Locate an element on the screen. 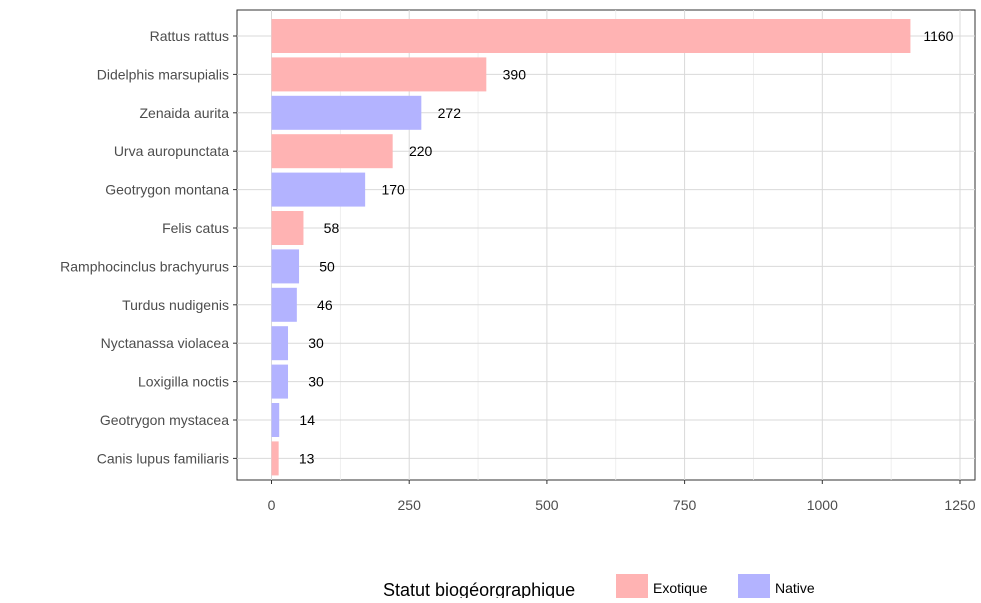 The height and width of the screenshot is (603, 981). legend-title: Statut biogéorgraphique is located at coordinates (479, 589).